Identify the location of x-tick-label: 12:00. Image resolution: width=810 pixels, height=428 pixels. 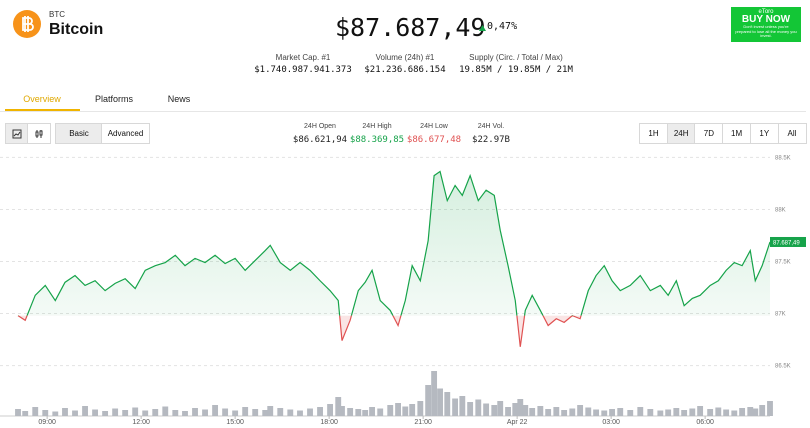
(141, 422).